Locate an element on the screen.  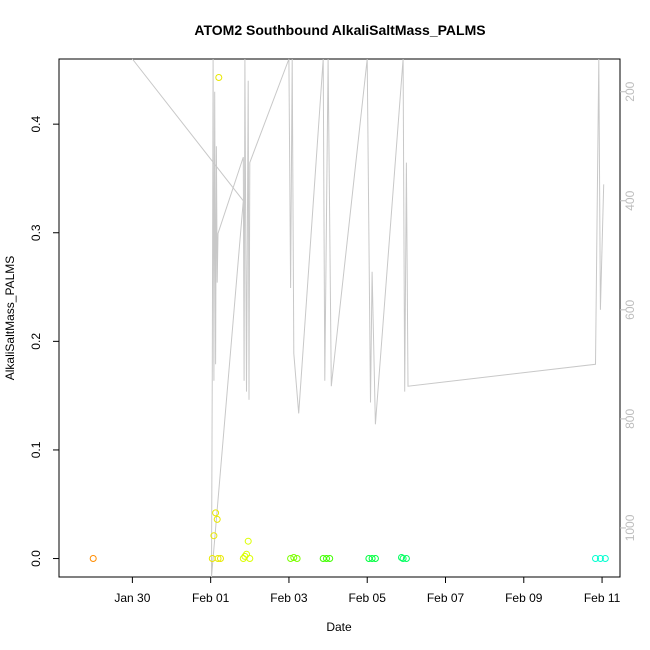
x-tick-label: Feb 05 is located at coordinates (368, 598).